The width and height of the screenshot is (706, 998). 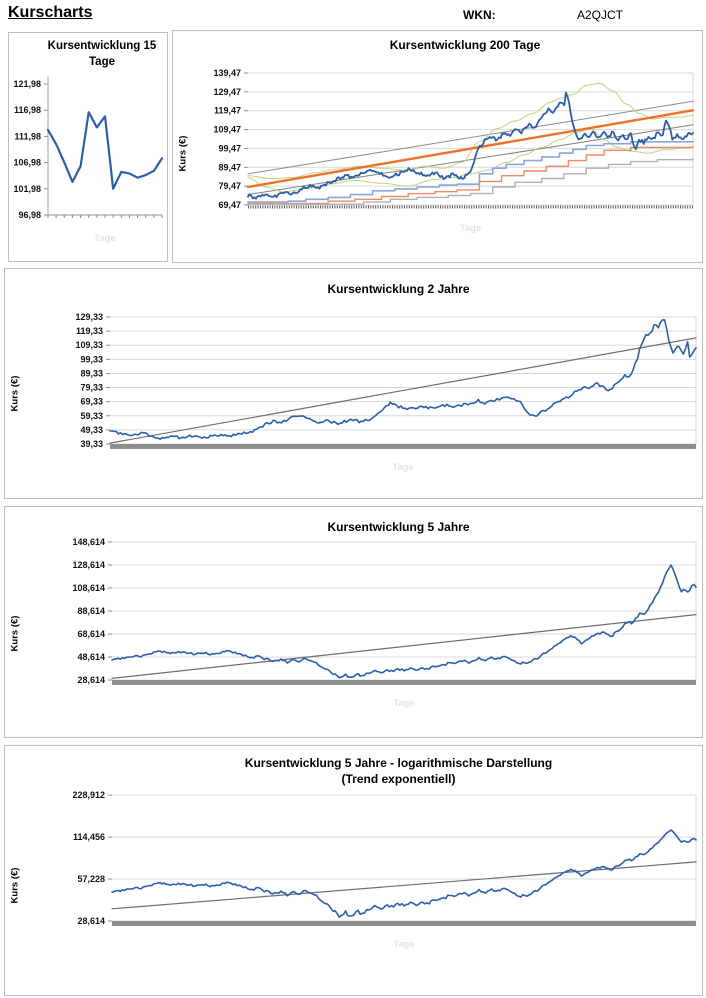 I want to click on y-tick-label: 79,47, so click(x=229, y=186).